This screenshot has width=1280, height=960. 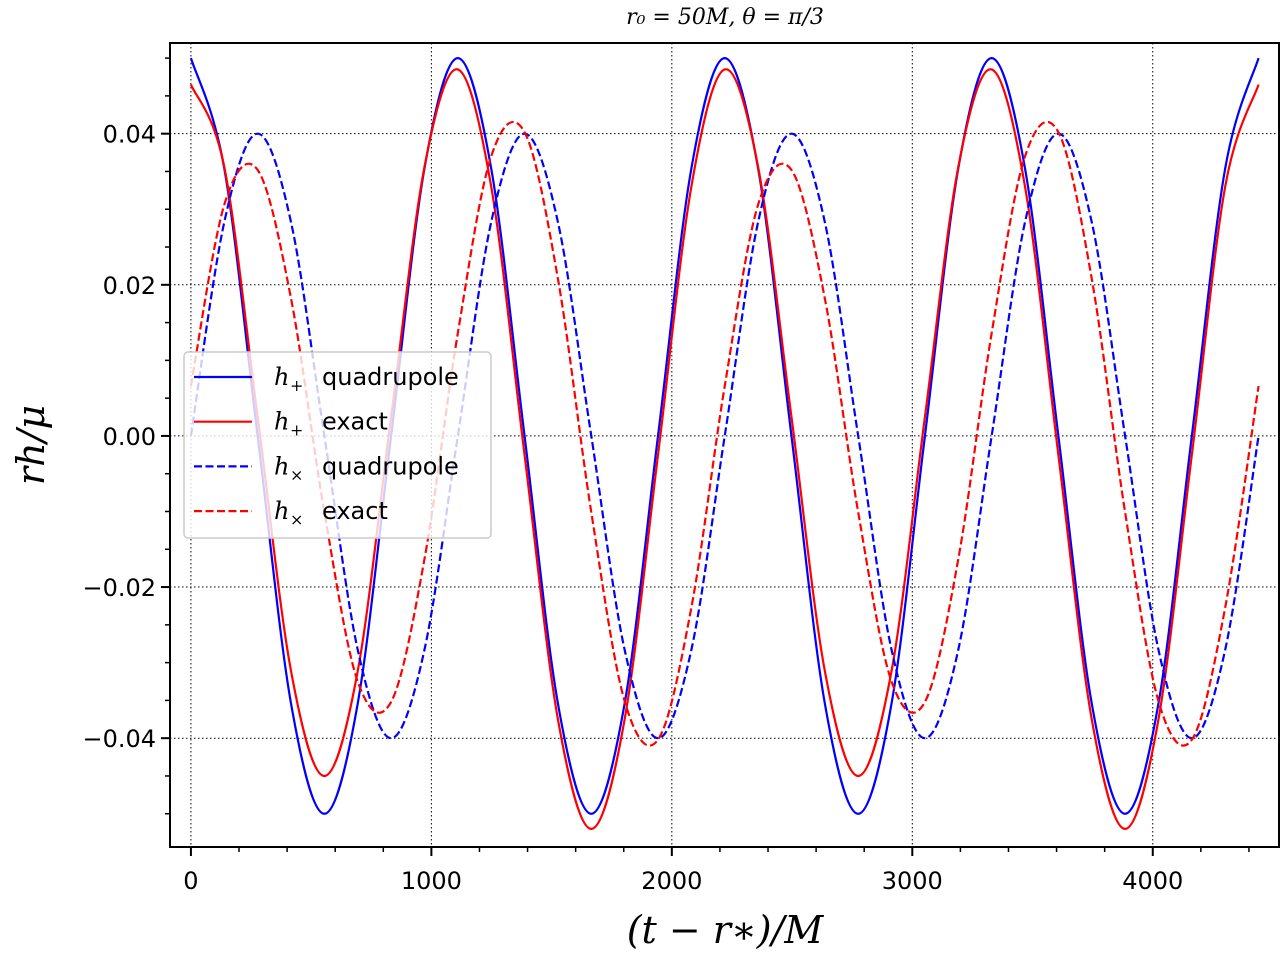 I want to click on y-tick-label: −0.02, so click(x=119, y=588).